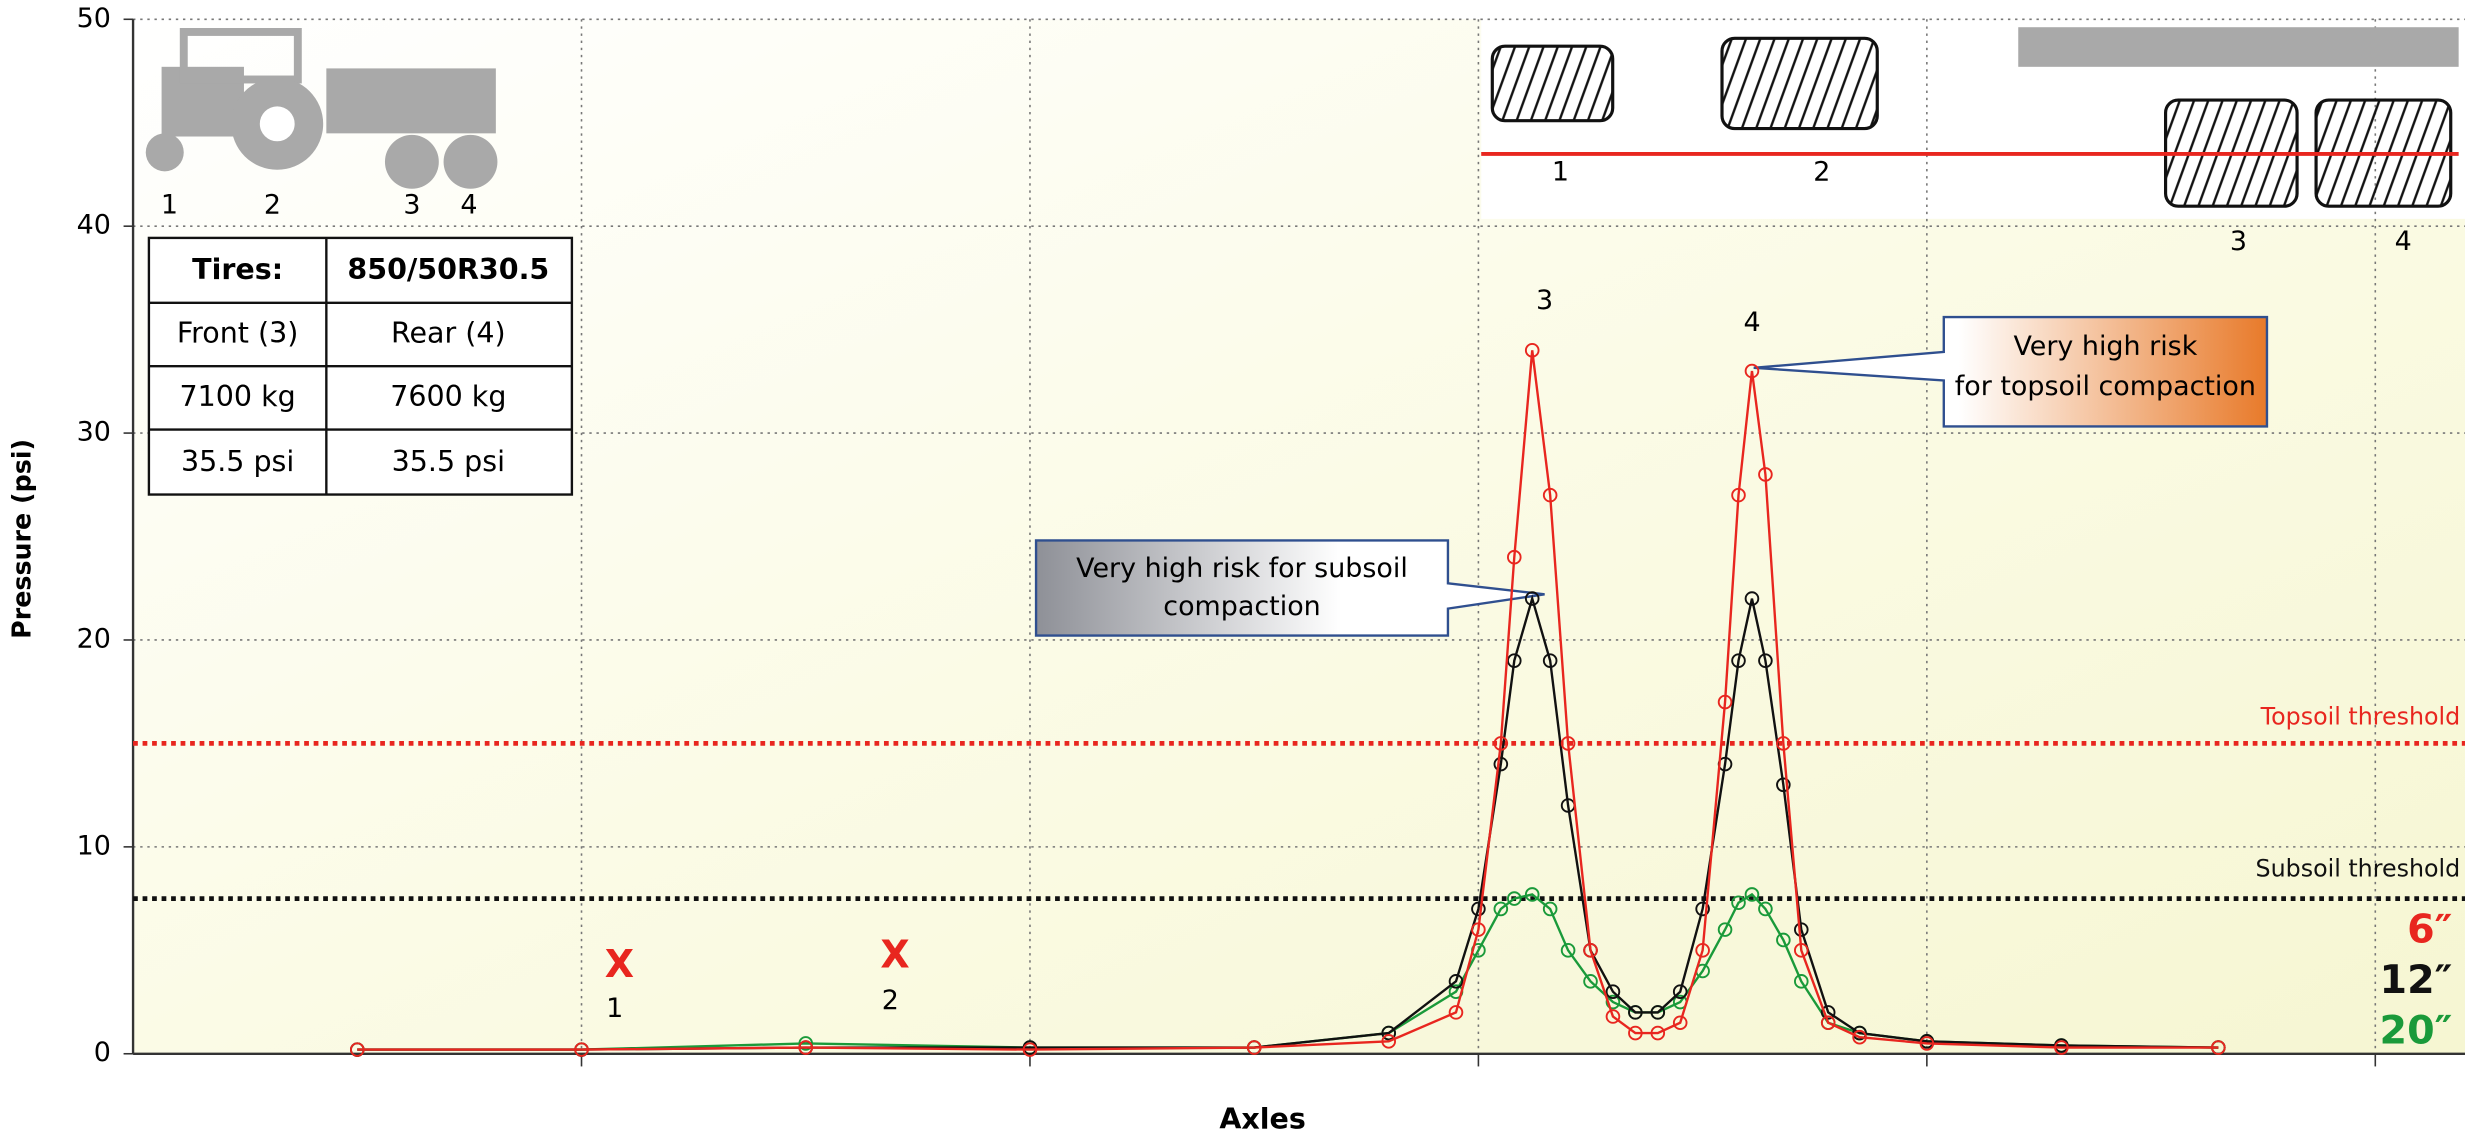  Describe the element at coordinates (1242, 587) in the screenshot. I see `callout-text: Very high risk for subsoil compaction` at that location.